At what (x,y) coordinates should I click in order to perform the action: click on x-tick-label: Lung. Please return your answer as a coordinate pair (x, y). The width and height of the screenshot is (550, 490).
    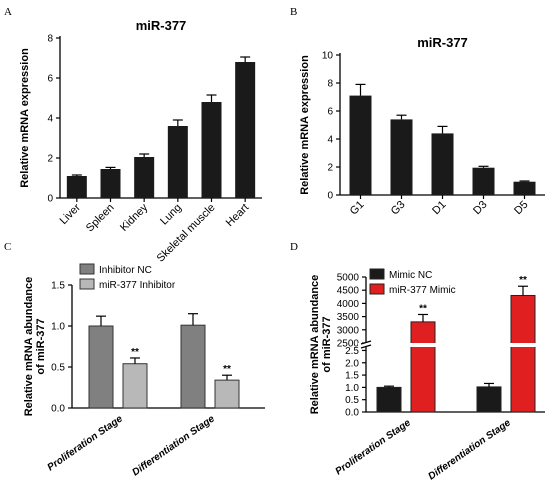
    Looking at the image, I should click on (171, 215).